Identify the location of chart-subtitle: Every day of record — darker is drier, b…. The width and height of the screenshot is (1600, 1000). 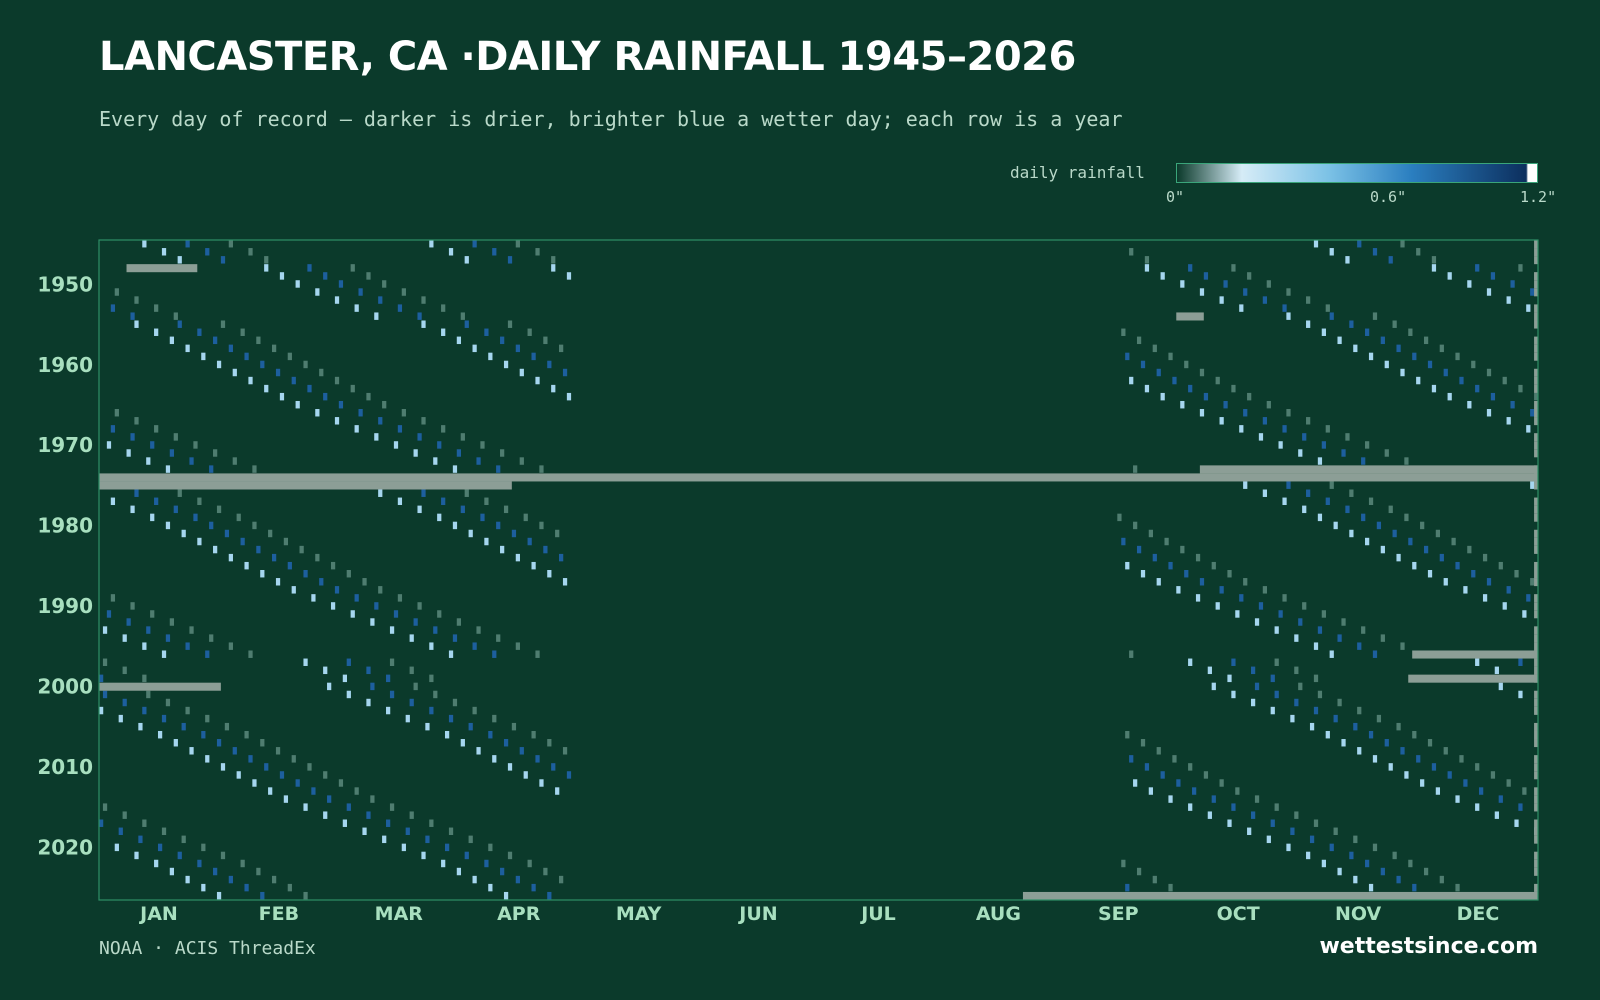
(611, 119).